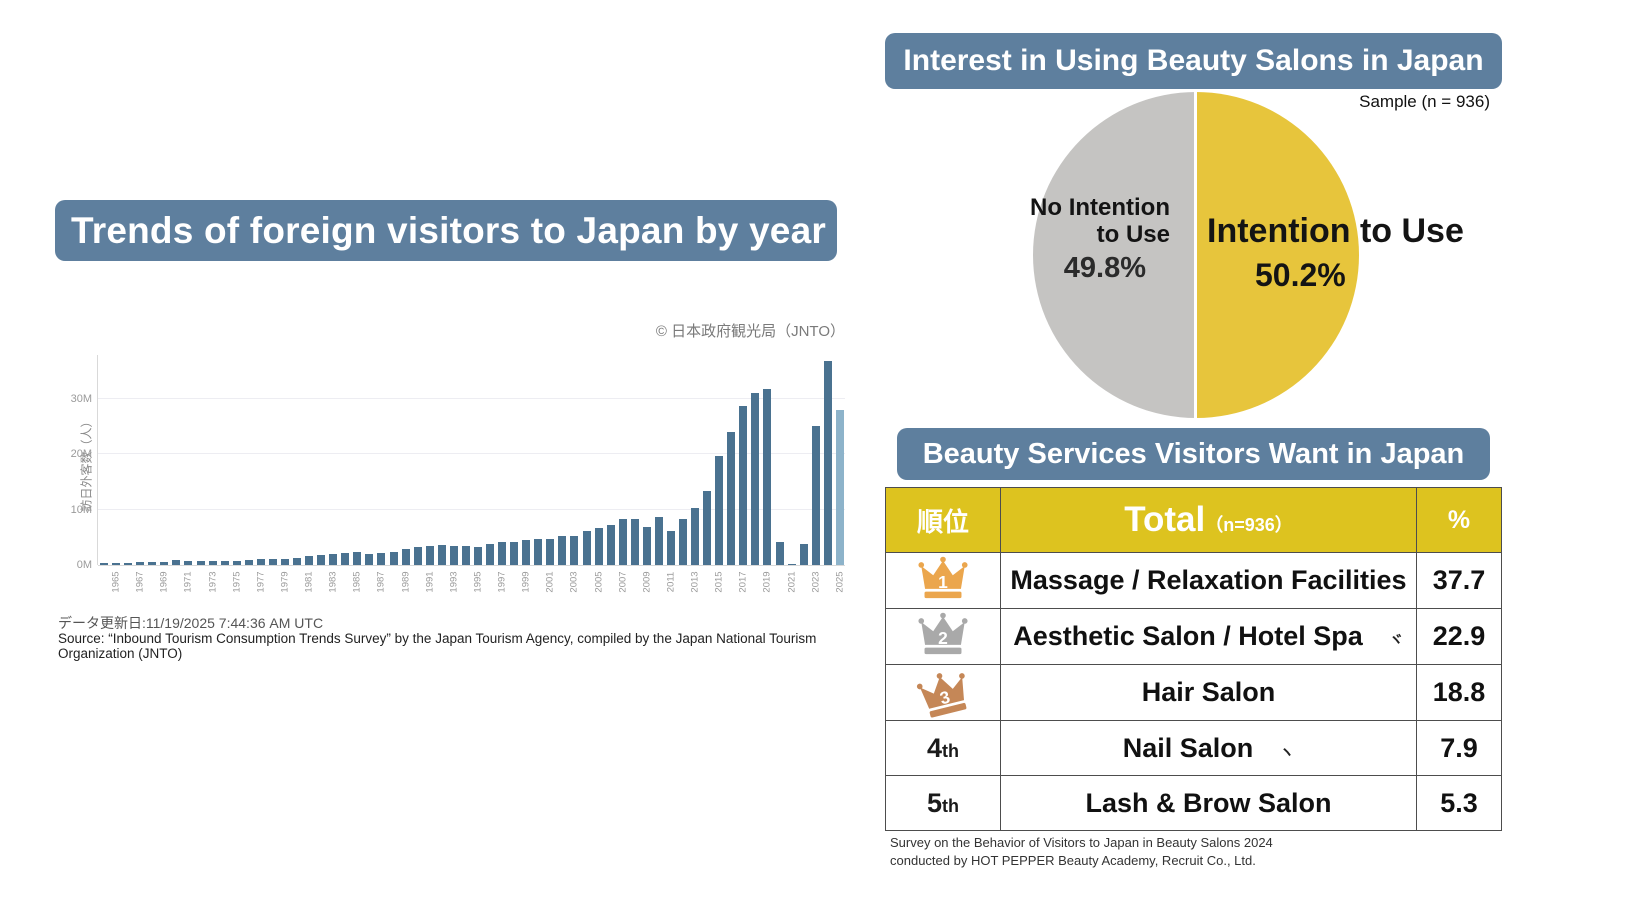 The width and height of the screenshot is (1640, 924). Describe the element at coordinates (212, 562) in the screenshot. I see `bar-1973` at that location.